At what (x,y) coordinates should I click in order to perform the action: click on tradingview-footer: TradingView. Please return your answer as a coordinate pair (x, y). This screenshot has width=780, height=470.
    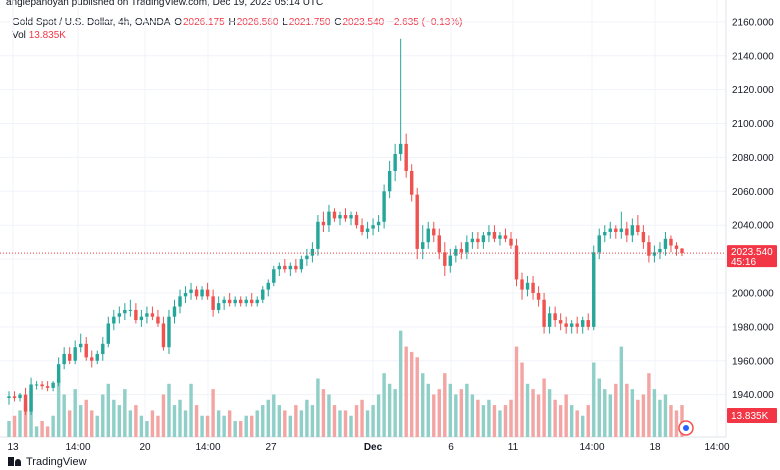
    Looking at the image, I should click on (47, 462).